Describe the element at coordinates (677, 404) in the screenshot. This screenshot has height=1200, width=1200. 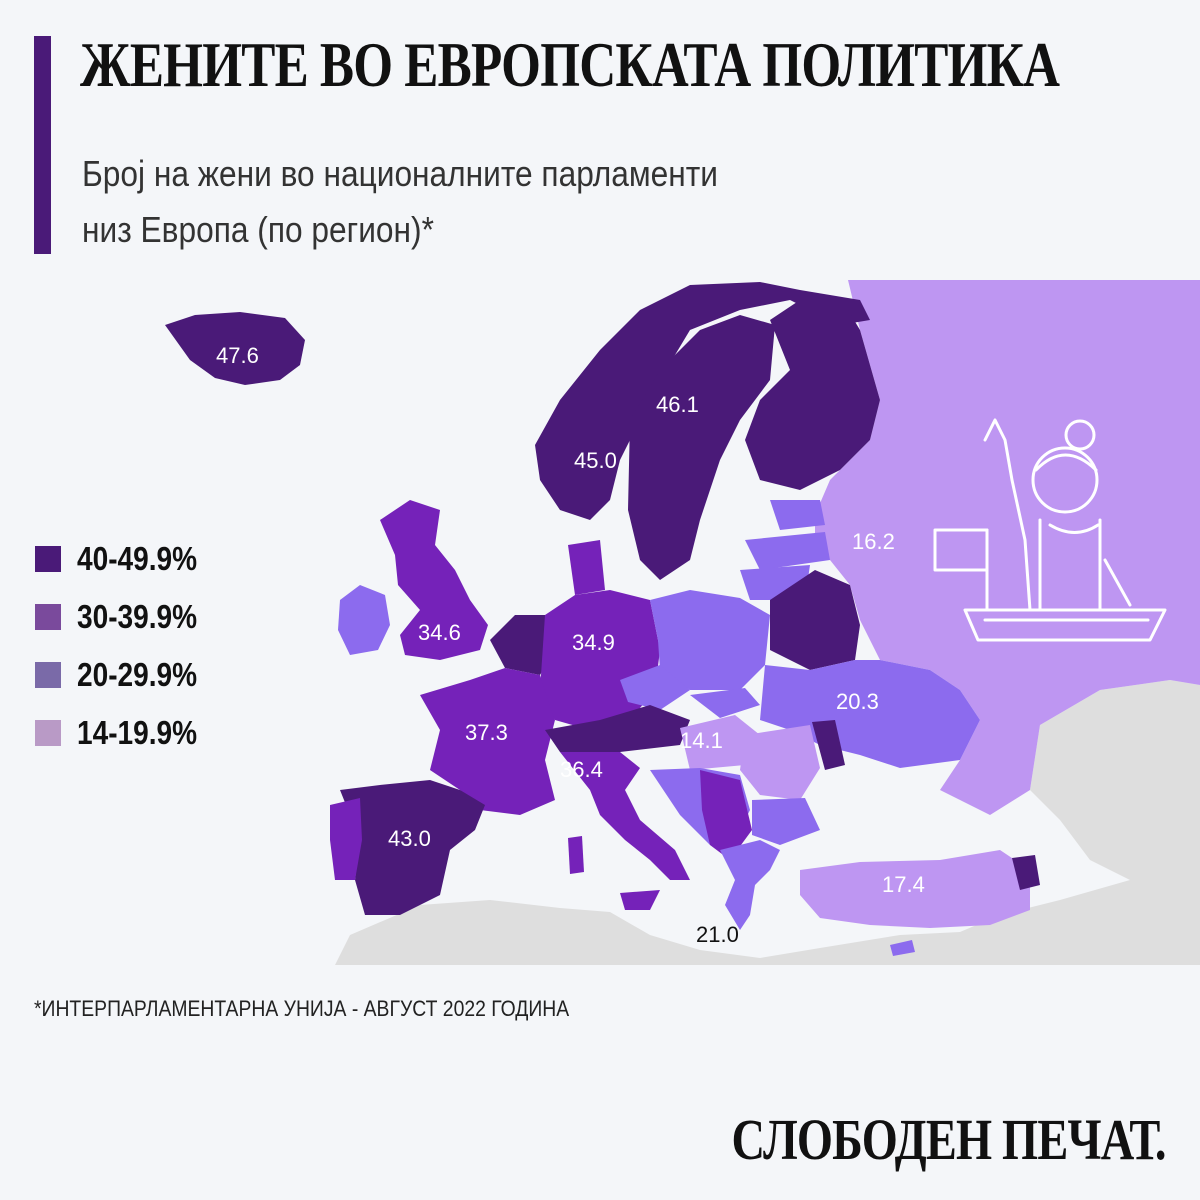
I see `value-label-sweden: 46.1` at that location.